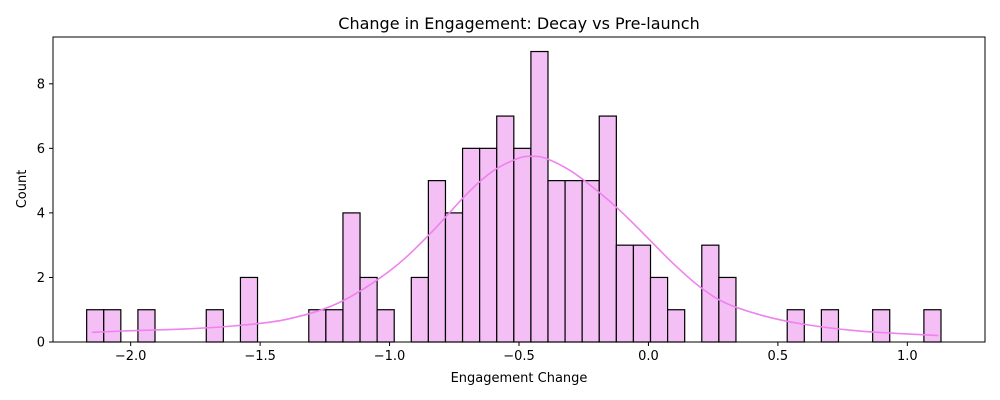  Describe the element at coordinates (519, 356) in the screenshot. I see `x-tick-label: −0.5` at that location.